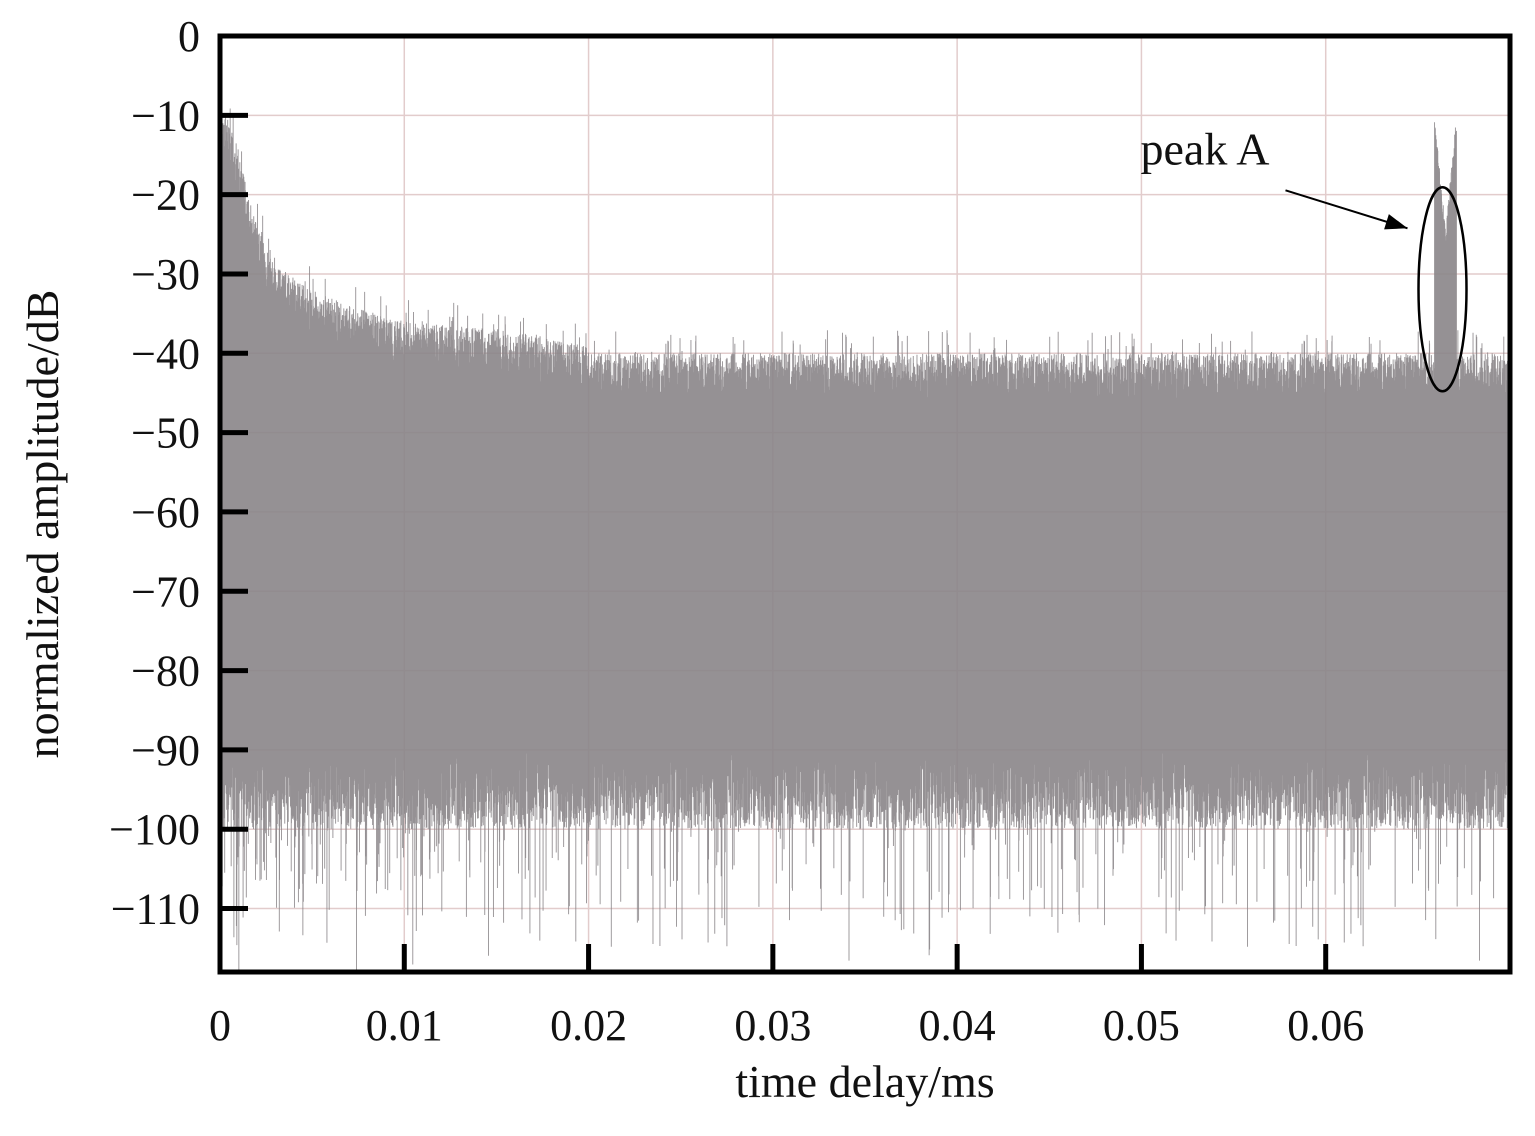 The height and width of the screenshot is (1136, 1535). I want to click on x-tick-label: 0.05, so click(1141, 1025).